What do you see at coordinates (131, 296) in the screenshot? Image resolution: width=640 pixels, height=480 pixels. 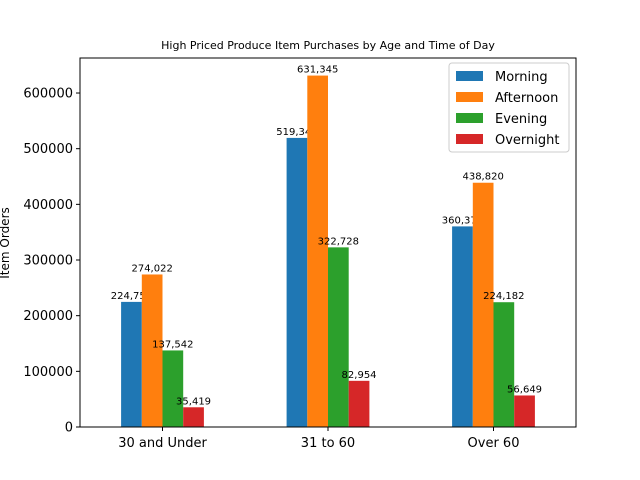 I see `data-label: 224,754` at bounding box center [131, 296].